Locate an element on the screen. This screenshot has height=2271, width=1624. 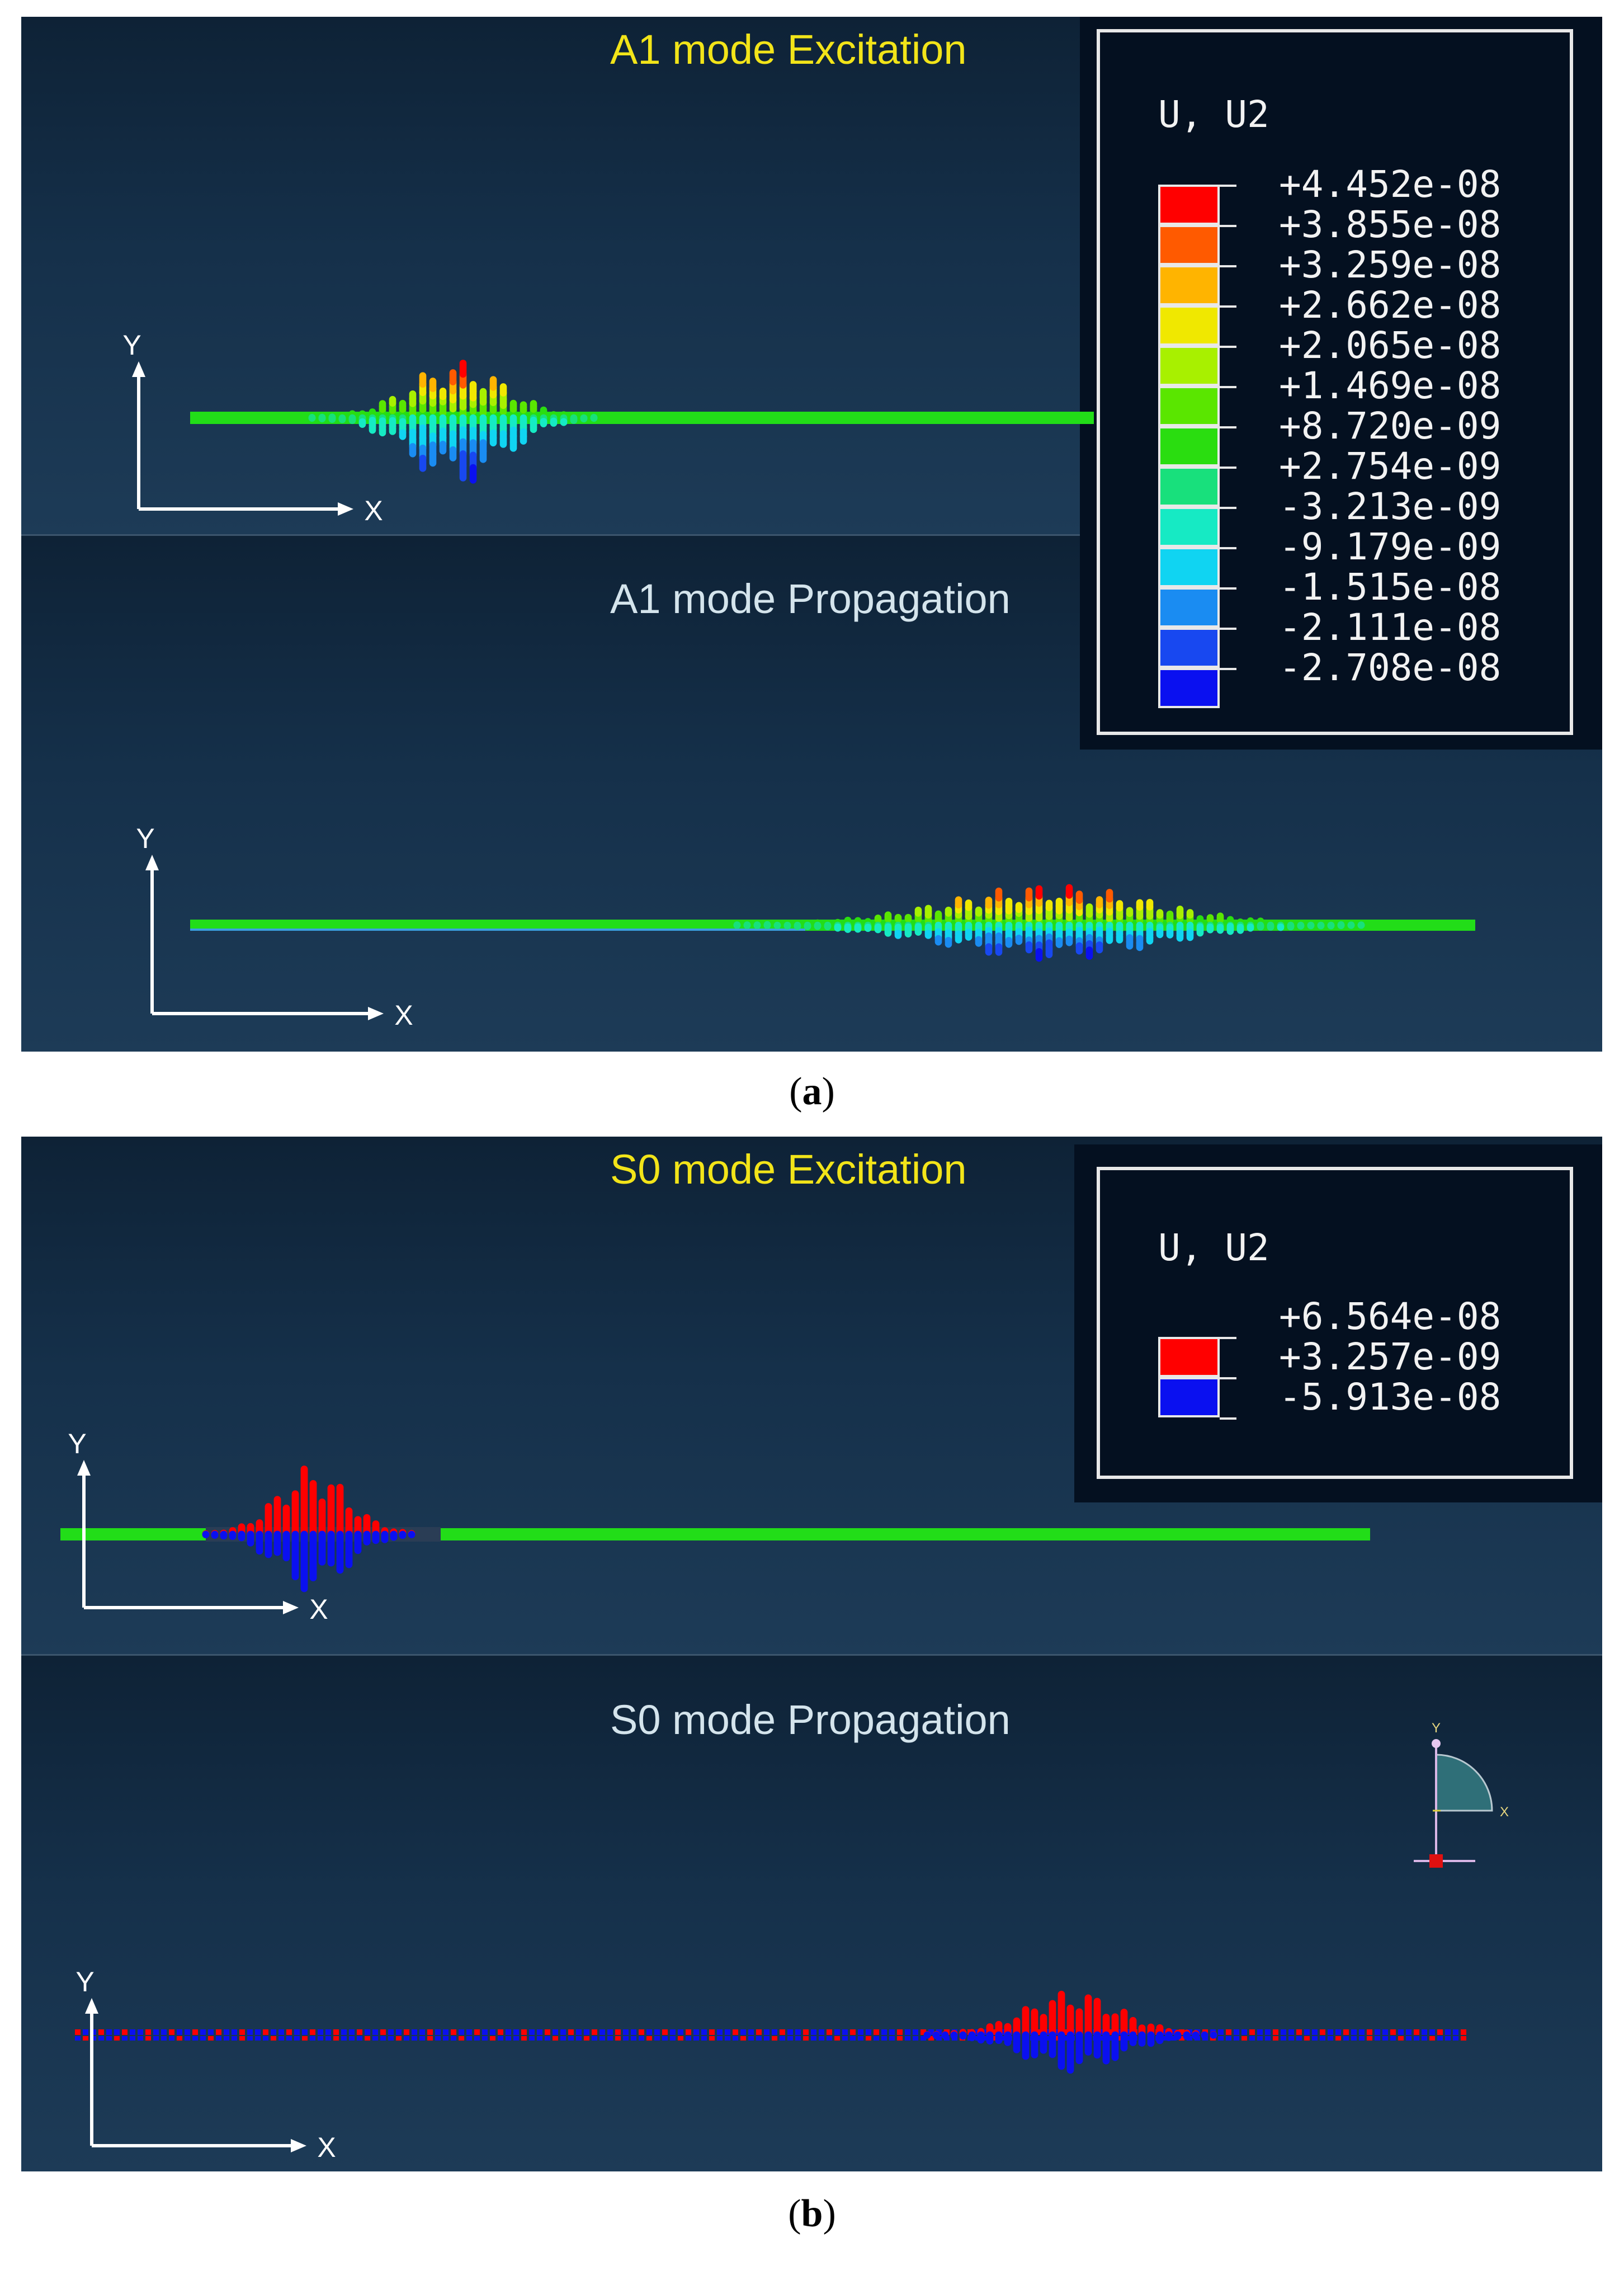
legend-b-scale: +6.564e-08 +3.257e-09 -5.913e-08 is located at coordinates (1335, 1371).